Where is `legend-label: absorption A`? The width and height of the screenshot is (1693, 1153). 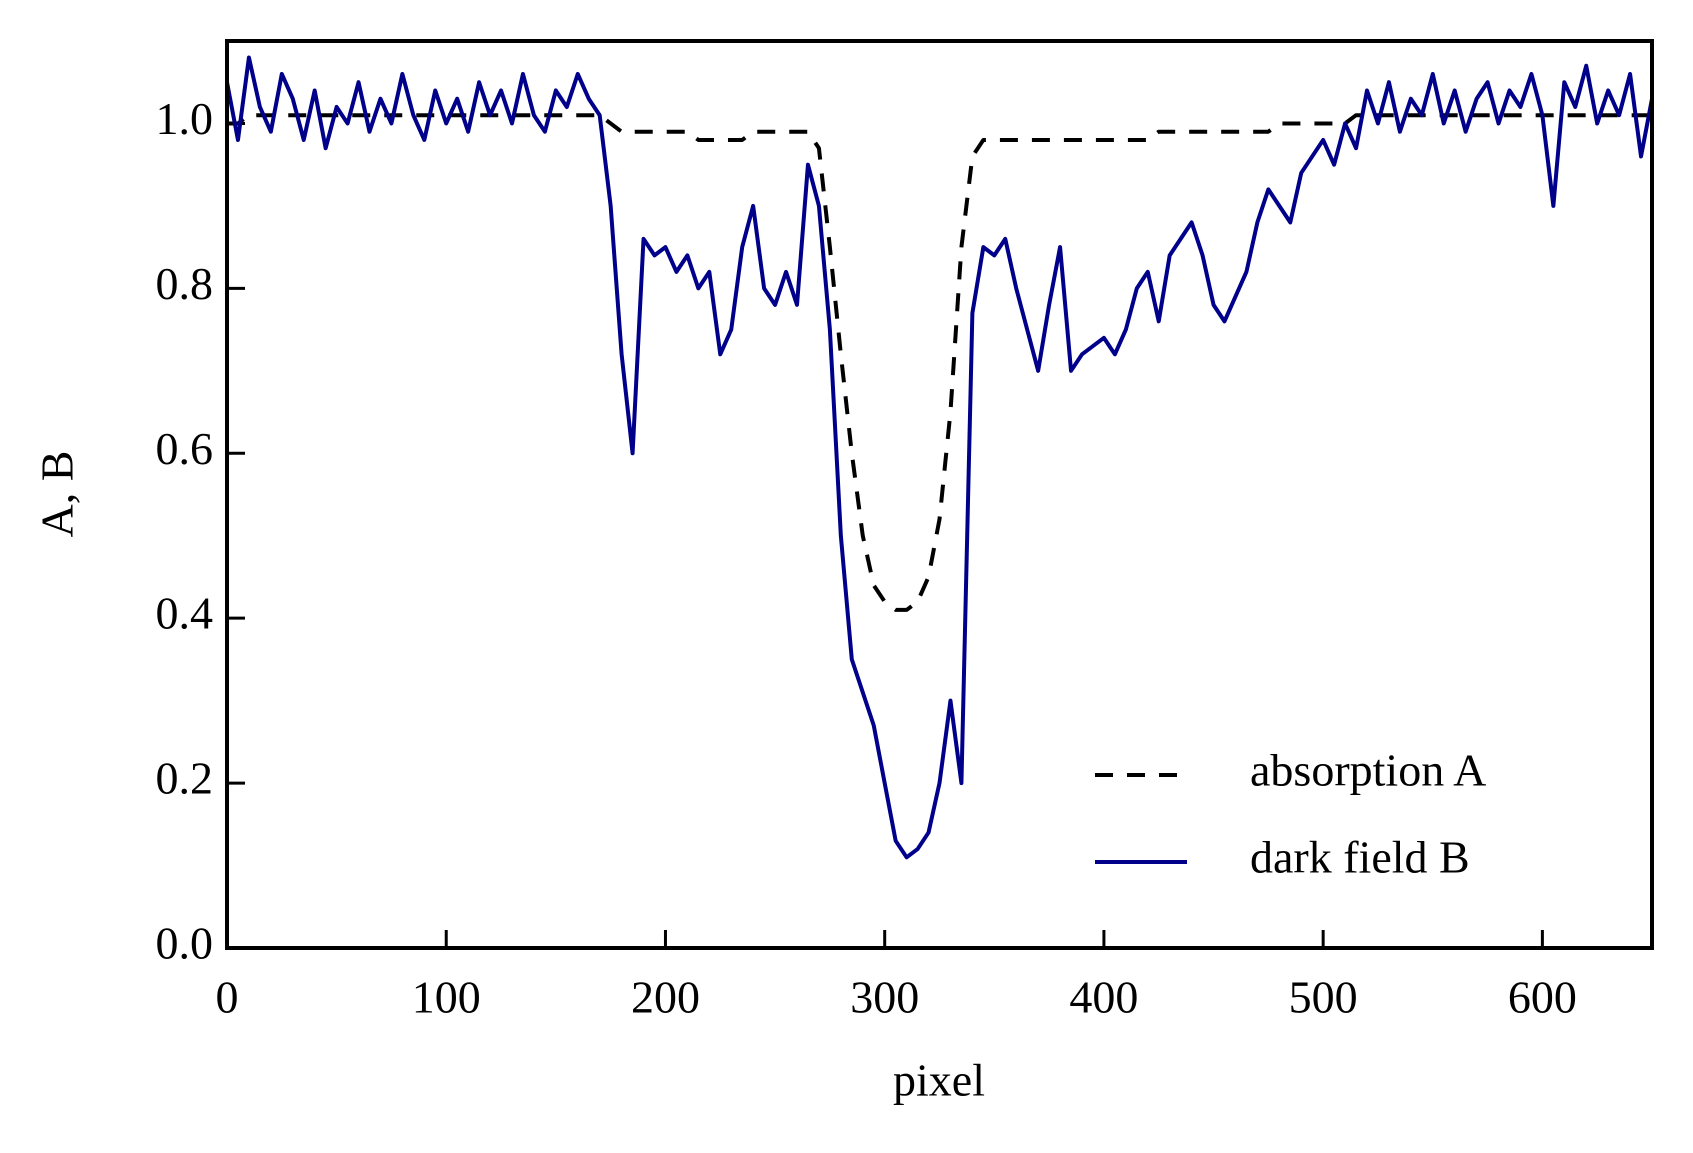 legend-label: absorption A is located at coordinates (1368, 770).